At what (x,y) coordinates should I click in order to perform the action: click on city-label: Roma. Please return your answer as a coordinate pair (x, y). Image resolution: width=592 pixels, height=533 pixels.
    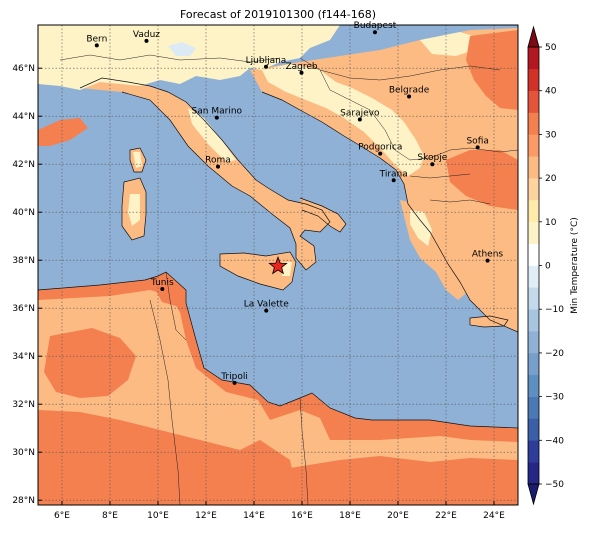
    Looking at the image, I should click on (218, 161).